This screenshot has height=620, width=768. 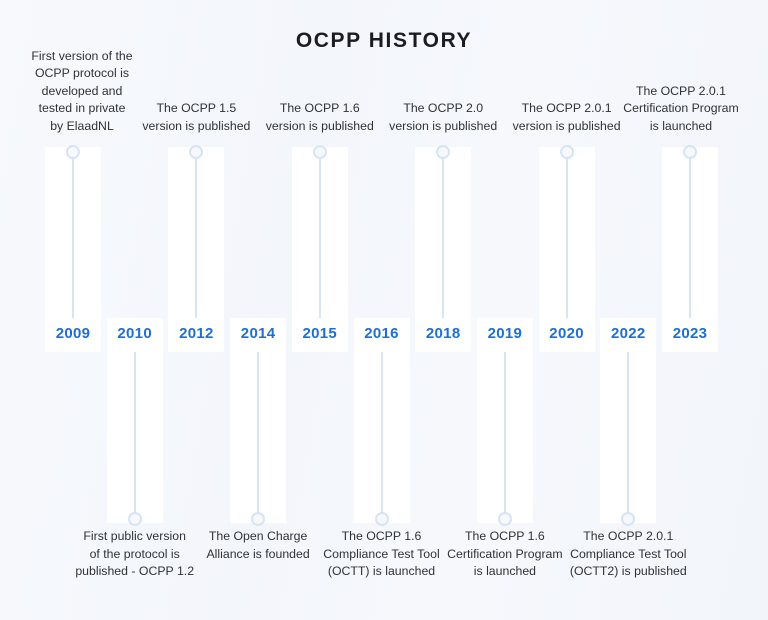 What do you see at coordinates (134, 333) in the screenshot?
I see `year-label: 2010` at bounding box center [134, 333].